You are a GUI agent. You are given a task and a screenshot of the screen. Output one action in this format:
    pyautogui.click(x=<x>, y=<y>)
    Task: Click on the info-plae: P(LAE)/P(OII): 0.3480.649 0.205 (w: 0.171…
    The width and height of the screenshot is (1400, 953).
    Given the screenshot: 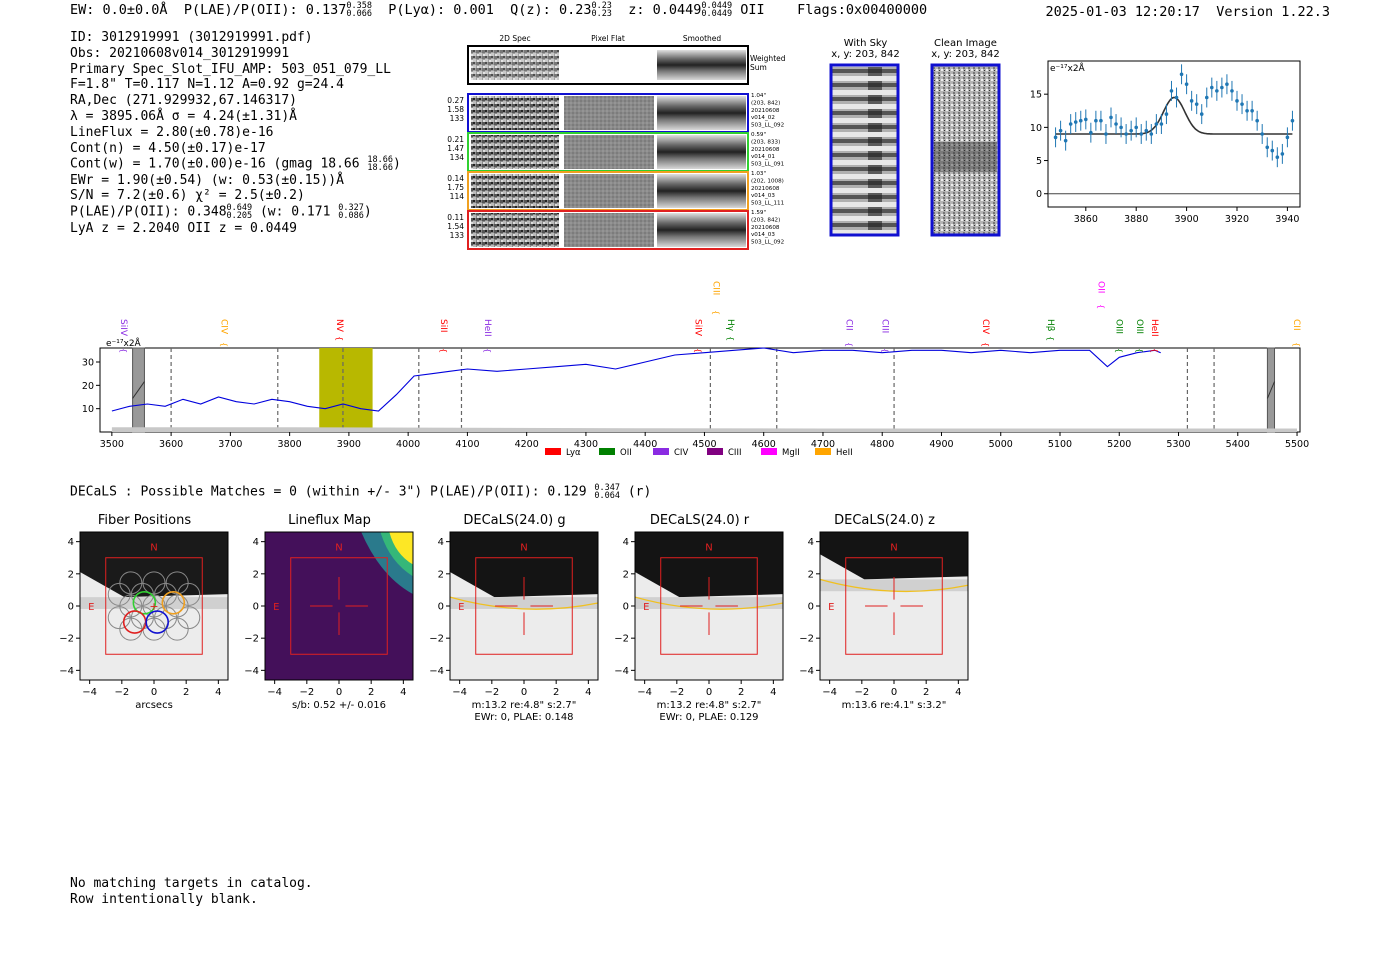 What is the action you would take?
    pyautogui.click(x=235, y=213)
    